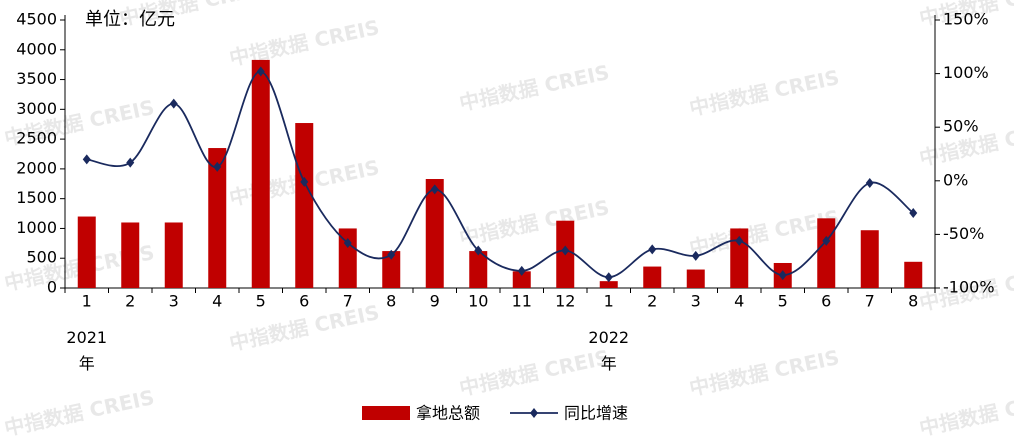 The image size is (1014, 438). What do you see at coordinates (596, 413) in the screenshot?
I see `legend-label: 同比增速` at bounding box center [596, 413].